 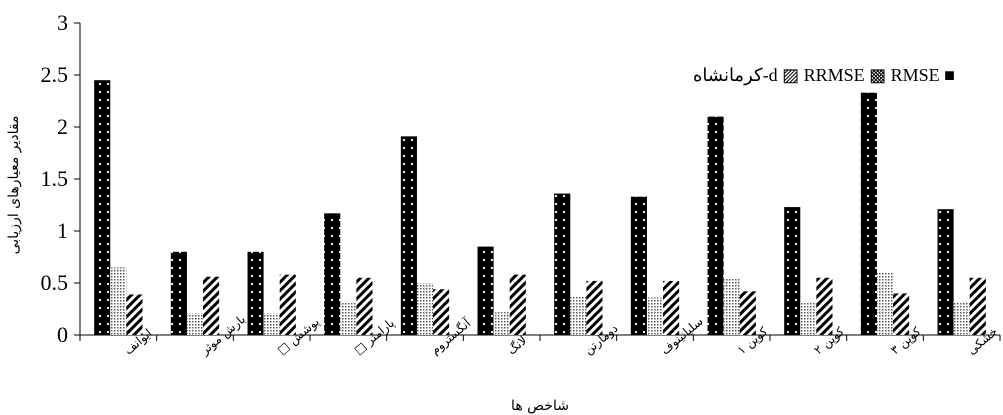 I want to click on bar-d--10, so click(x=901, y=314).